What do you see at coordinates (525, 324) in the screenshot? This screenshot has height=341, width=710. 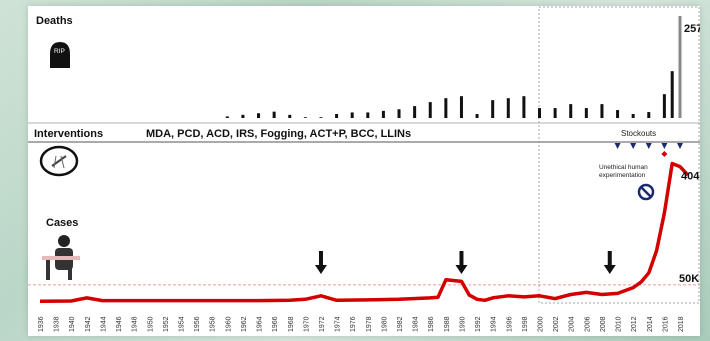 I see `x-tick-label: 1998` at bounding box center [525, 324].